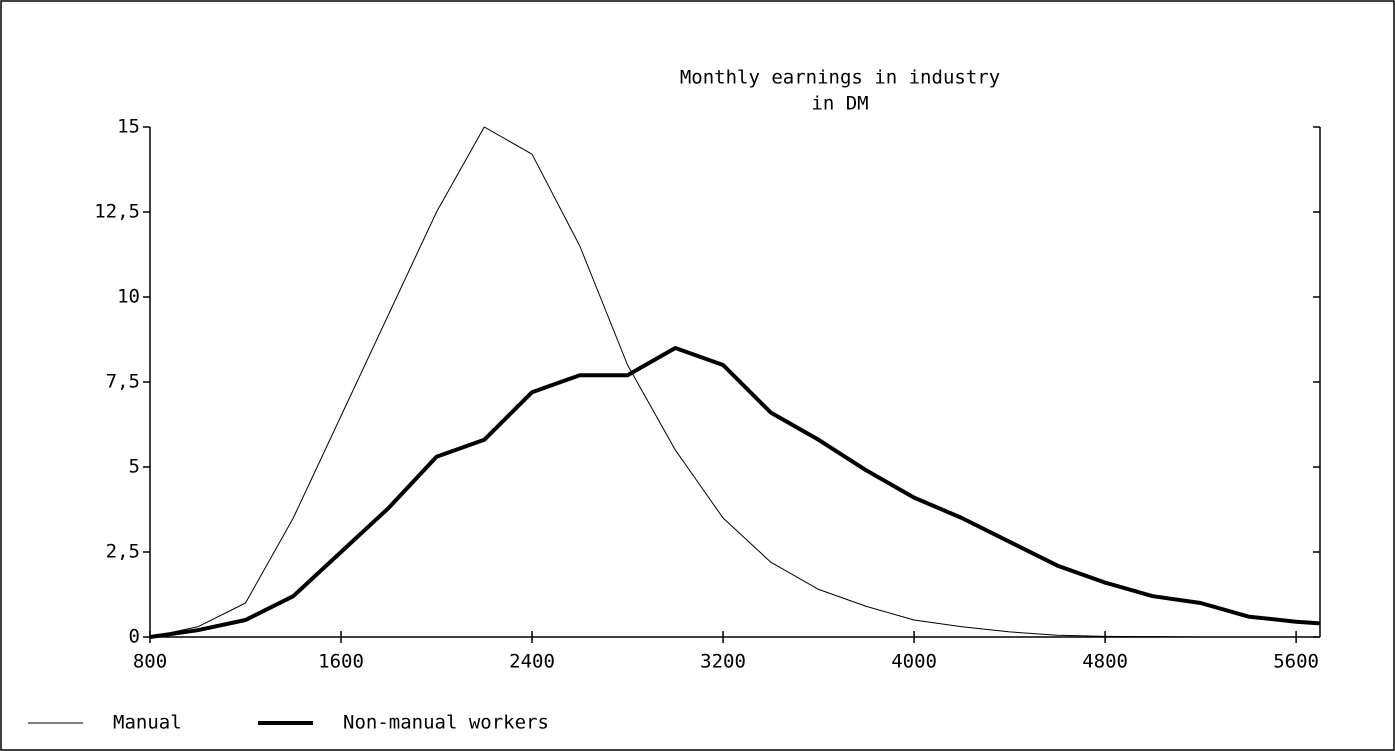 The image size is (1395, 751). What do you see at coordinates (123, 552) in the screenshot?
I see `y-tick-label: 2,5` at bounding box center [123, 552].